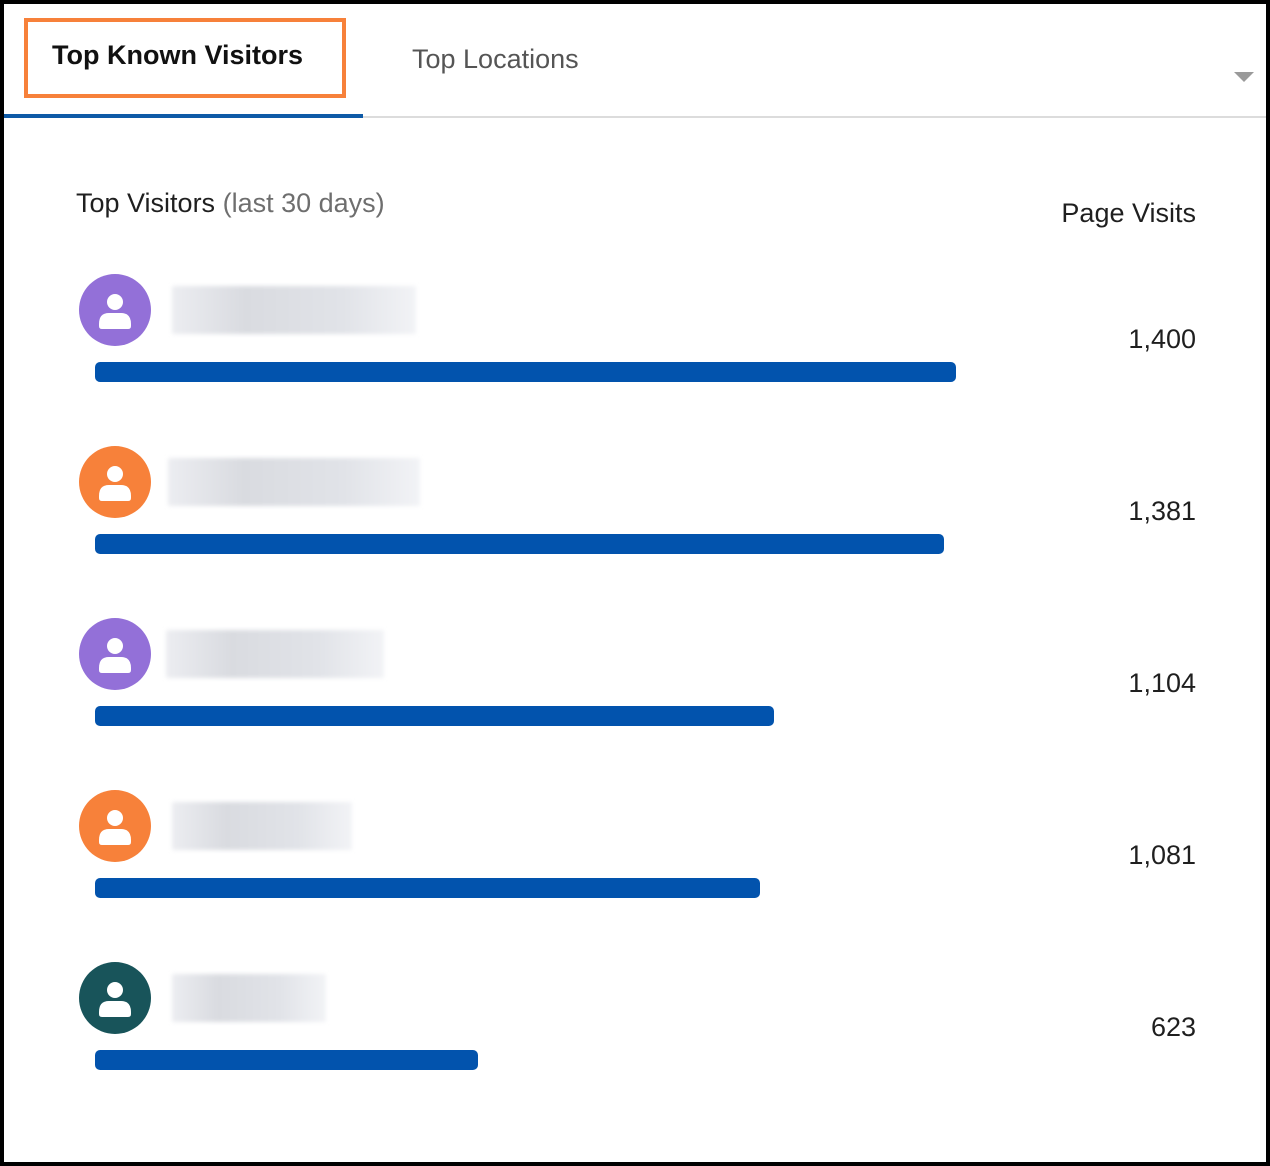  I want to click on tab-top-locations-label: Top Locations, so click(495, 59).